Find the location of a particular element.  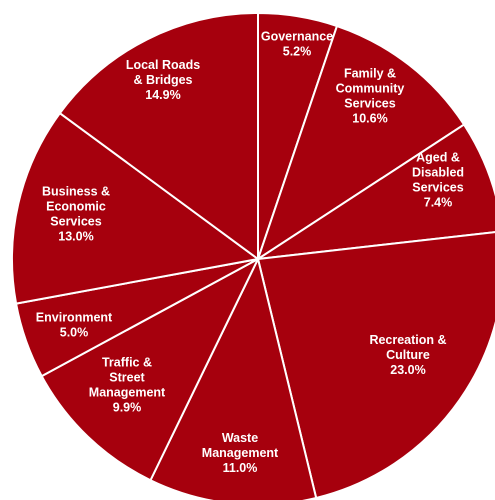

slice-category-label: Governance is located at coordinates (297, 37).